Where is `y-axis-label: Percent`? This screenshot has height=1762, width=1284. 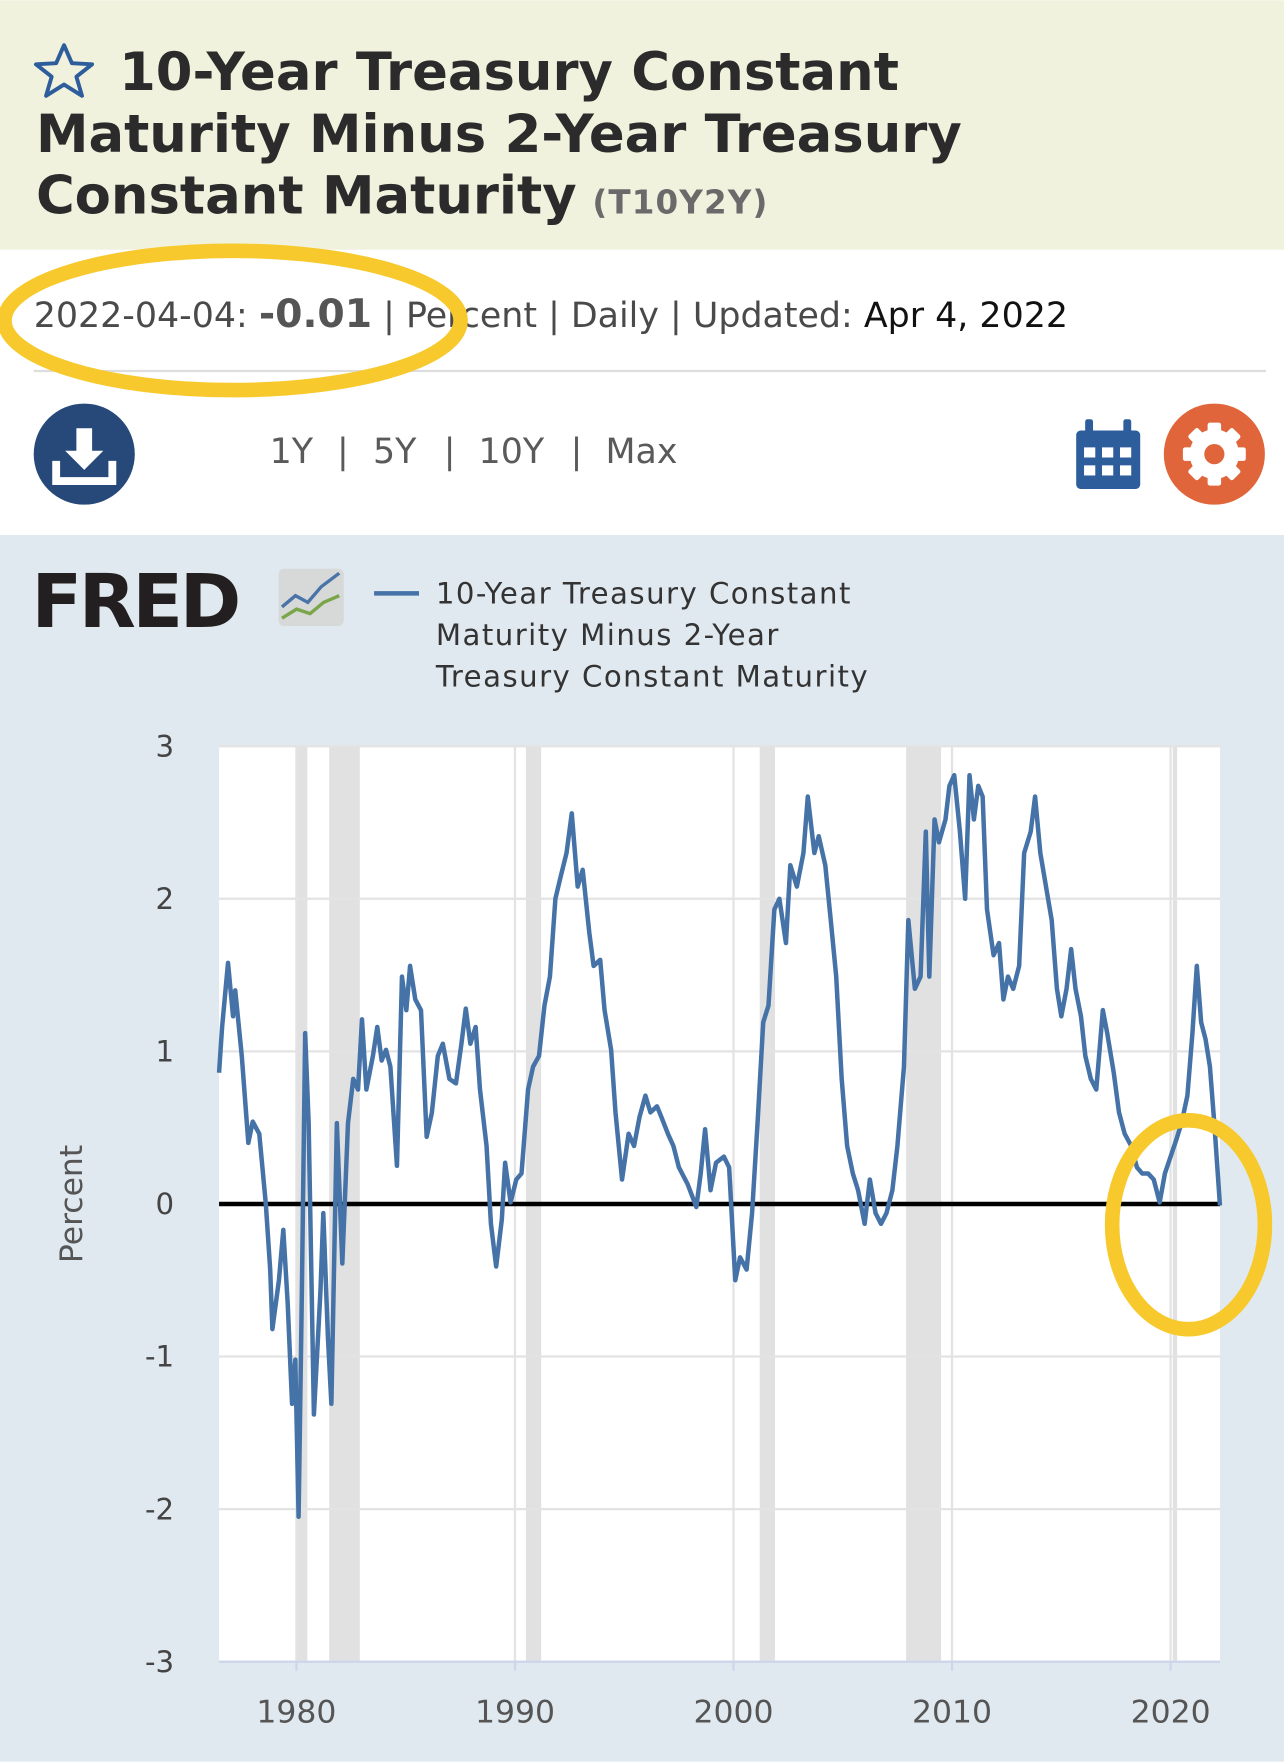
y-axis-label: Percent is located at coordinates (72, 1204).